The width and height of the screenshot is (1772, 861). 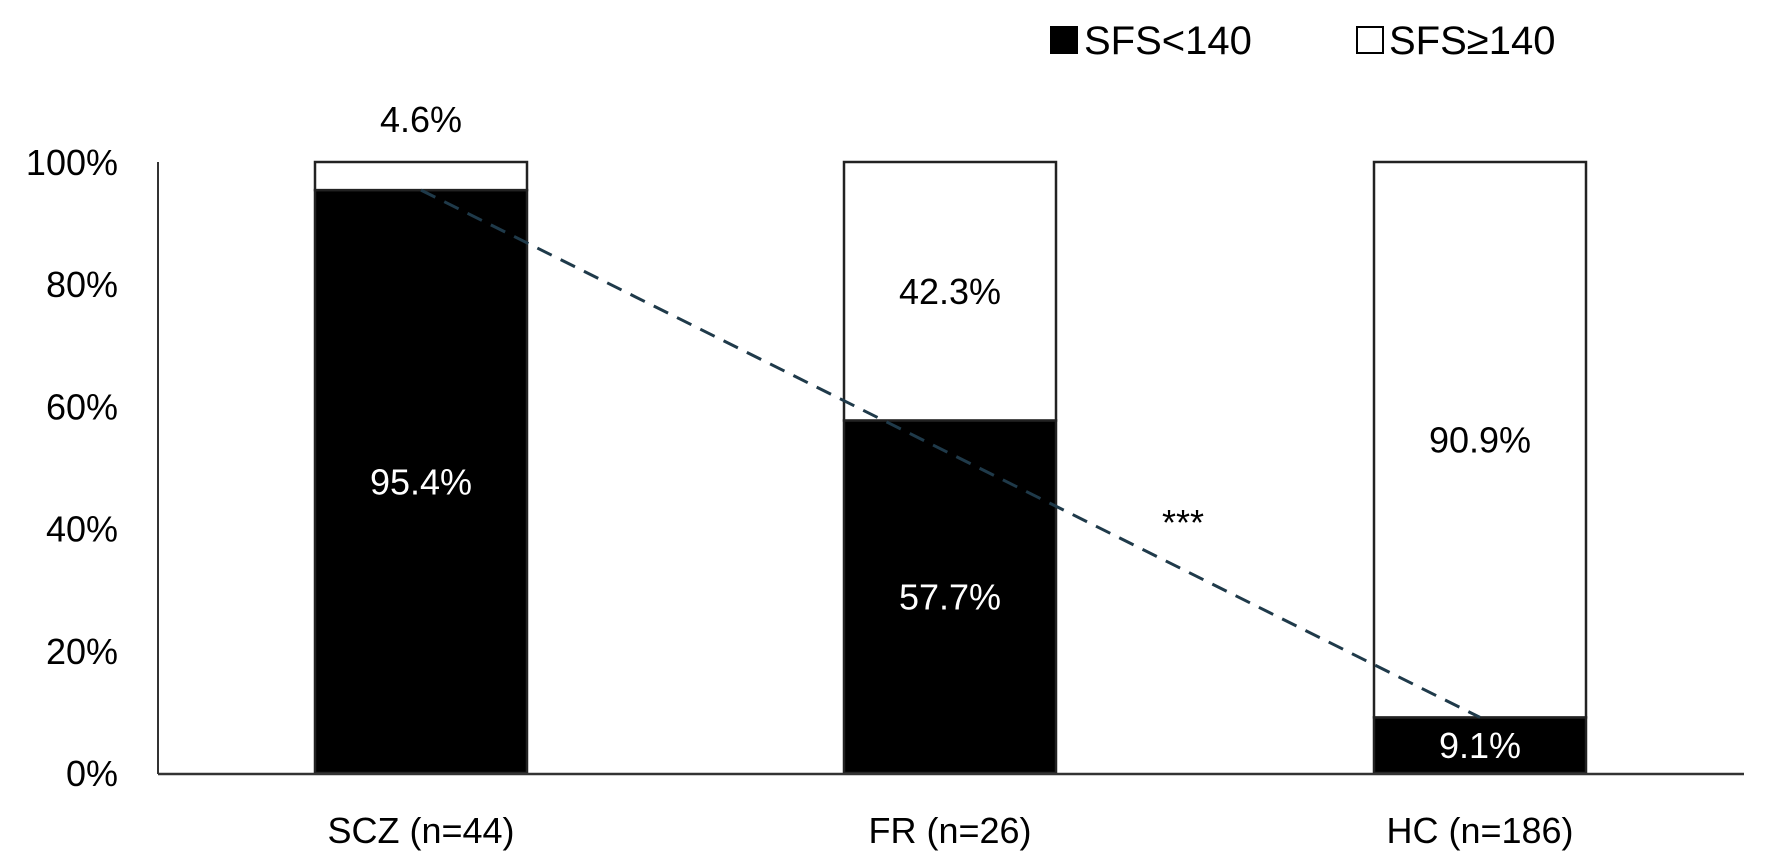 What do you see at coordinates (949, 830) in the screenshot?
I see `x-tick-label: FR (n=26)` at bounding box center [949, 830].